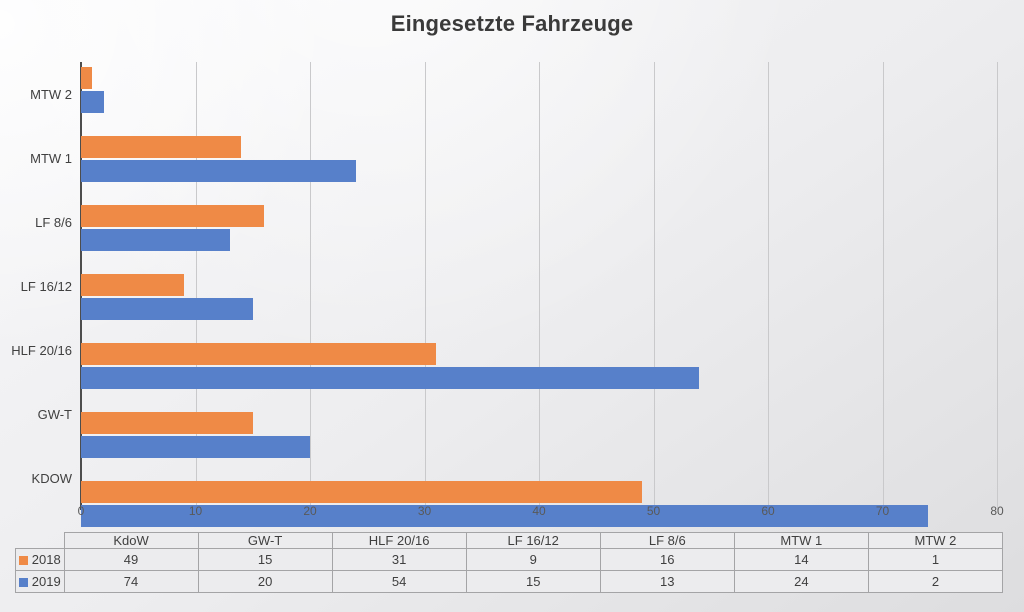 The height and width of the screenshot is (612, 1024). I want to click on legend-swatch-2019, so click(23, 582).